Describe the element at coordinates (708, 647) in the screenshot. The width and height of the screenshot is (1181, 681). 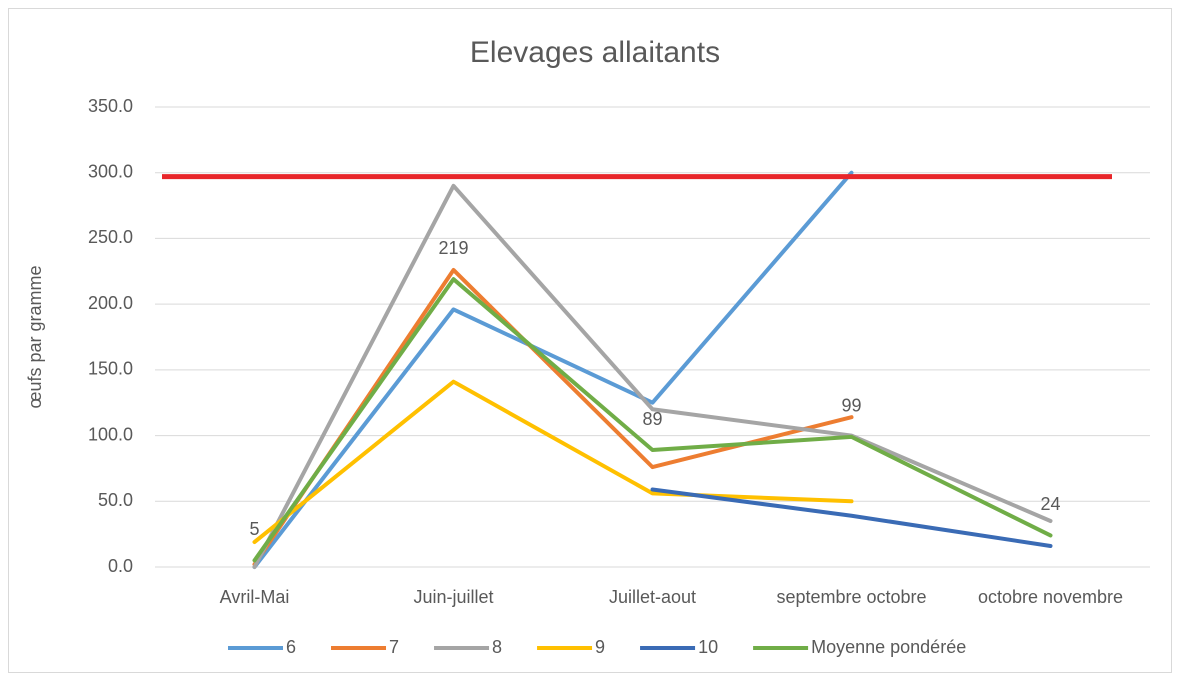
I see `legend-label: 10` at that location.